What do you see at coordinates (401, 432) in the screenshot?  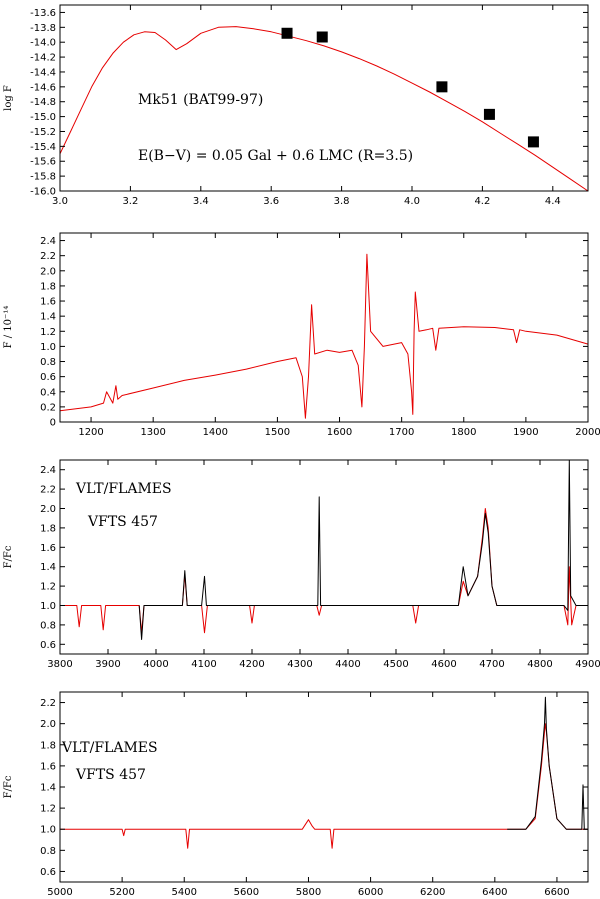 I see `uv-xtick-label: 1700` at bounding box center [401, 432].